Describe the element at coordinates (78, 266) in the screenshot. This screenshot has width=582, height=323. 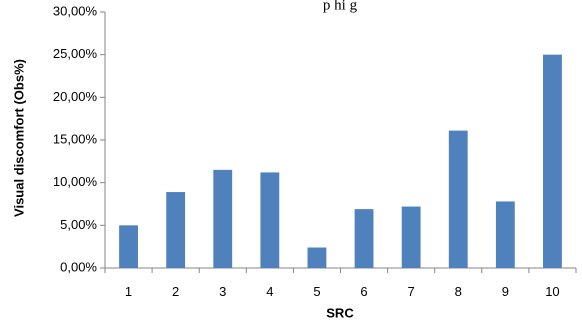
I see `y-tick-label: 0,00%` at that location.